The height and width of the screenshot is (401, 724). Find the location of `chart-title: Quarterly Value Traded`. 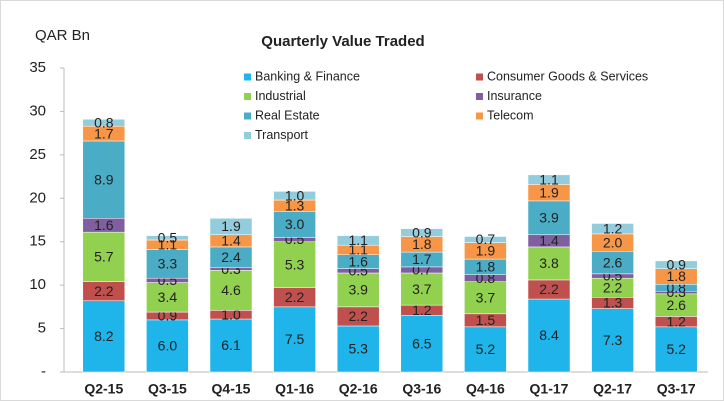

chart-title: Quarterly Value Traded is located at coordinates (342, 41).